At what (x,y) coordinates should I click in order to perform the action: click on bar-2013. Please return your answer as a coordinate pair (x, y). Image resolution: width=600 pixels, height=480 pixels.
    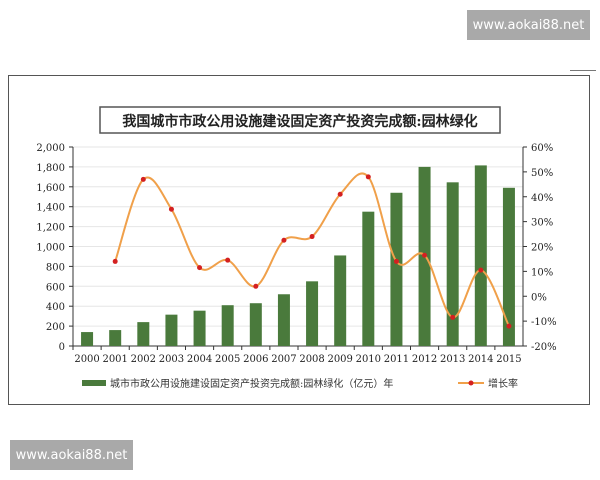
    Looking at the image, I should click on (452, 264).